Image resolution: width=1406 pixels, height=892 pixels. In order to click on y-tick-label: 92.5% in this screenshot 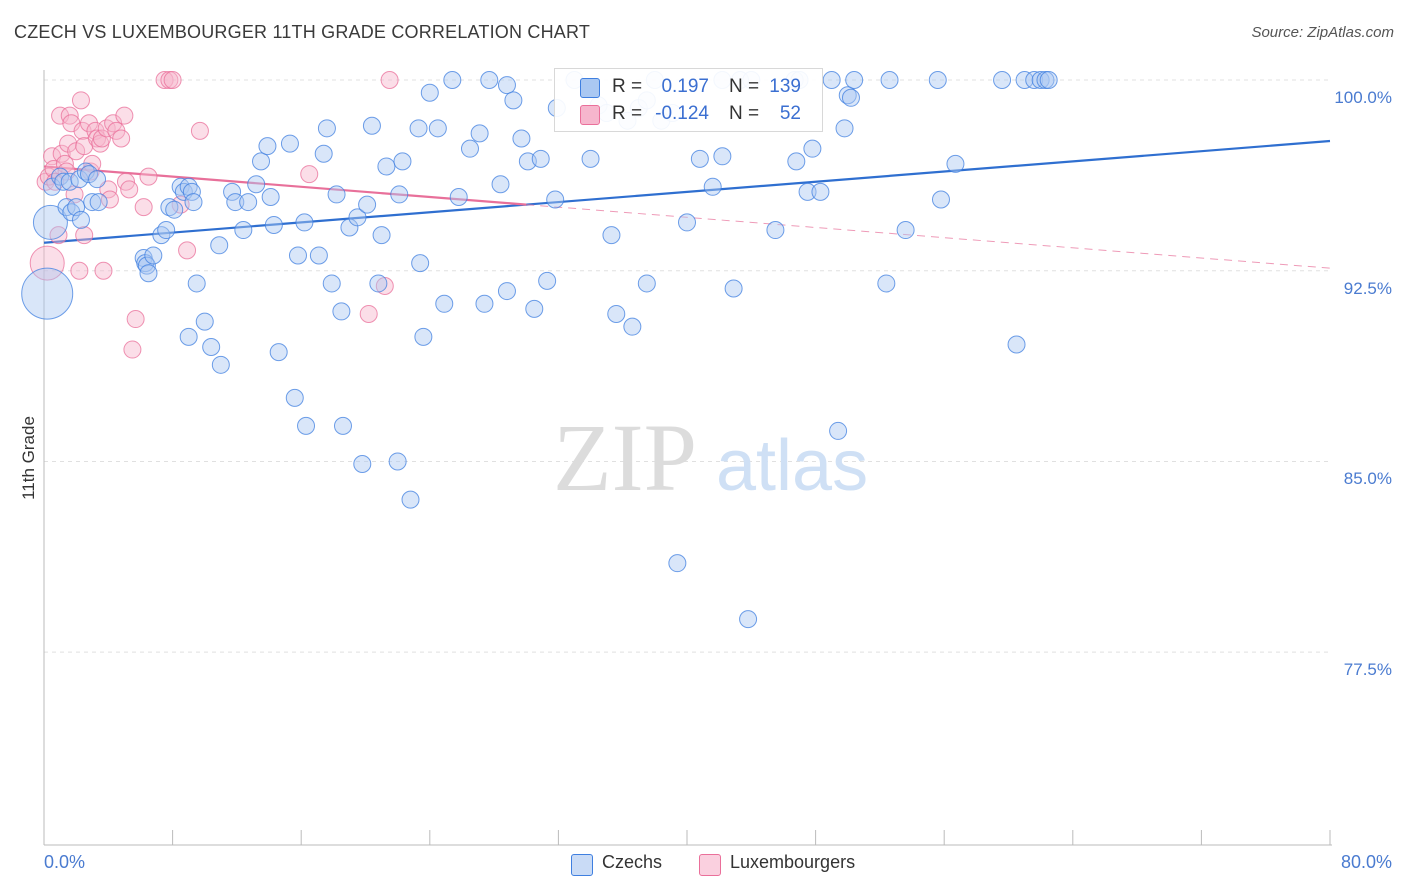, I will do `click(1367, 288)`.